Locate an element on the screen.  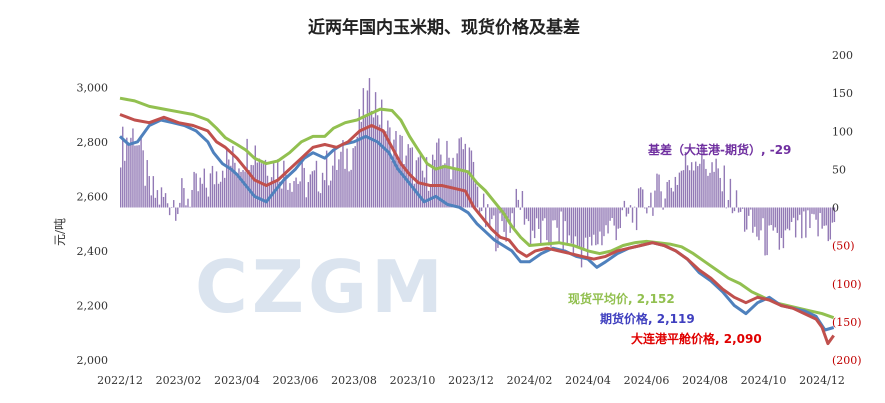
x-tick-label: 2024/08 is located at coordinates (705, 380).